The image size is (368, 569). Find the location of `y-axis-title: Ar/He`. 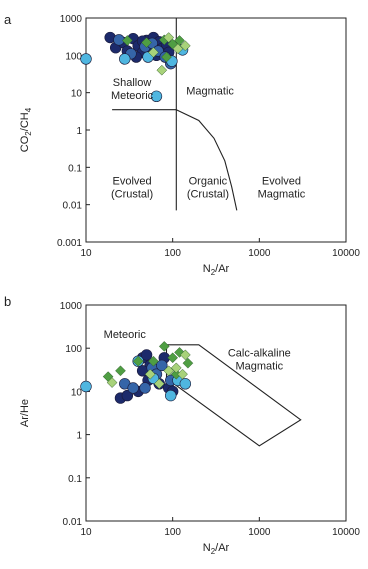

y-axis-title: Ar/He is located at coordinates (25, 413).